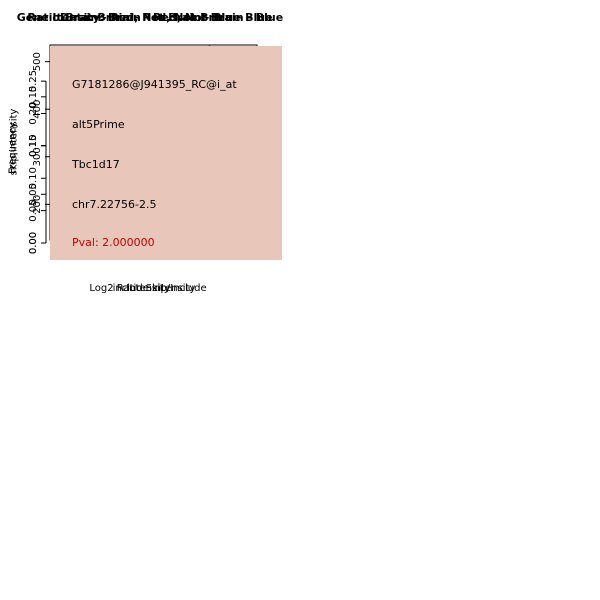 This screenshot has width=600, height=600. Describe the element at coordinates (33, 81) in the screenshot. I see `y-tick-label: 0.25` at that location.